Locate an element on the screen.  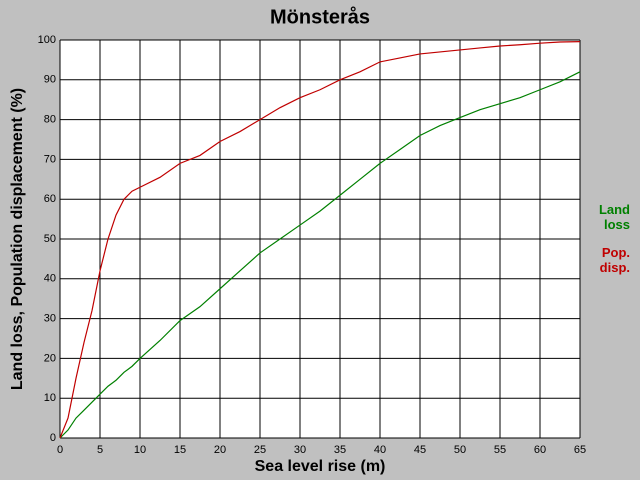
x-tick-label: 0 is located at coordinates (60, 450).